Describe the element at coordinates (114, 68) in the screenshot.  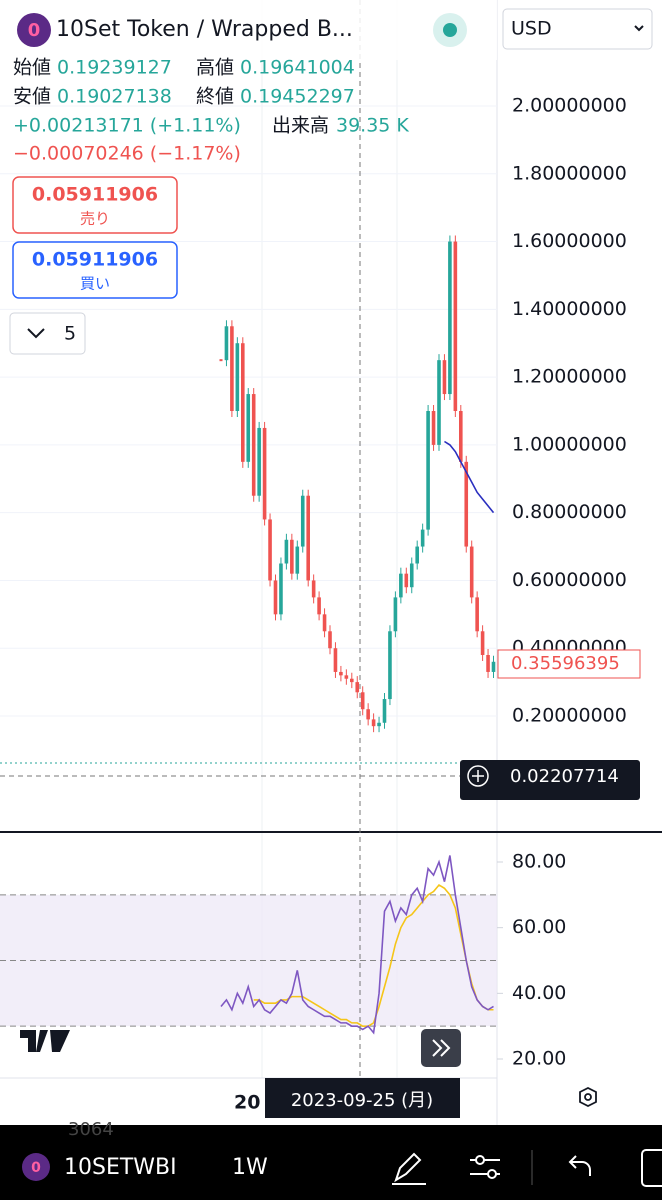
I see `open: 0.19239127` at that location.